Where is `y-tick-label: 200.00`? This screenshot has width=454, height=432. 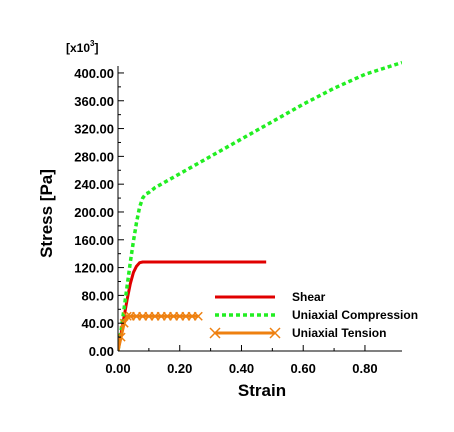 y-tick-label: 200.00 is located at coordinates (94, 212).